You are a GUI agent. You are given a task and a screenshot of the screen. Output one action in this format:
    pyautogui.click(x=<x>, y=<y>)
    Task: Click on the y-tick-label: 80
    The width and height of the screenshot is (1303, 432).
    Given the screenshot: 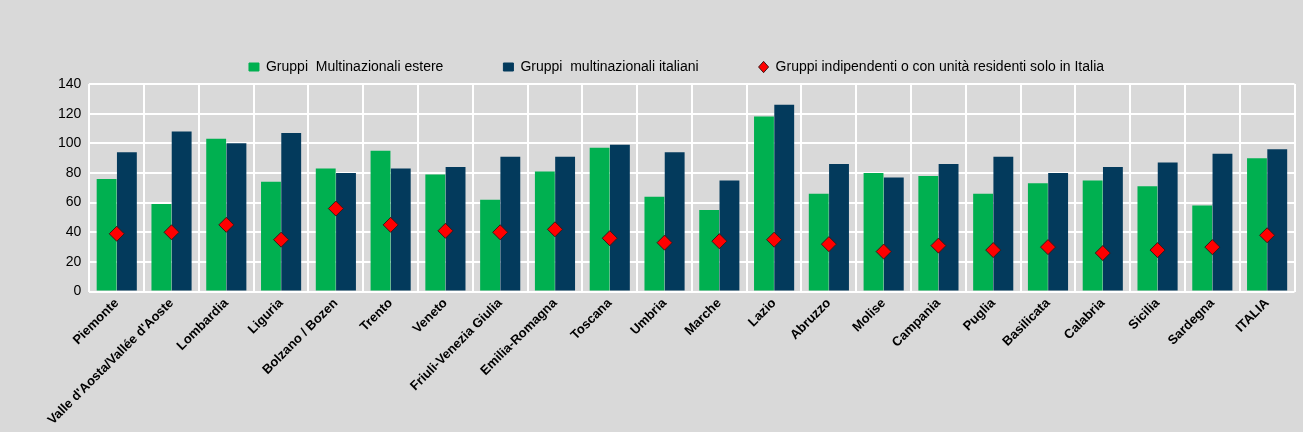 What is the action you would take?
    pyautogui.click(x=73, y=171)
    